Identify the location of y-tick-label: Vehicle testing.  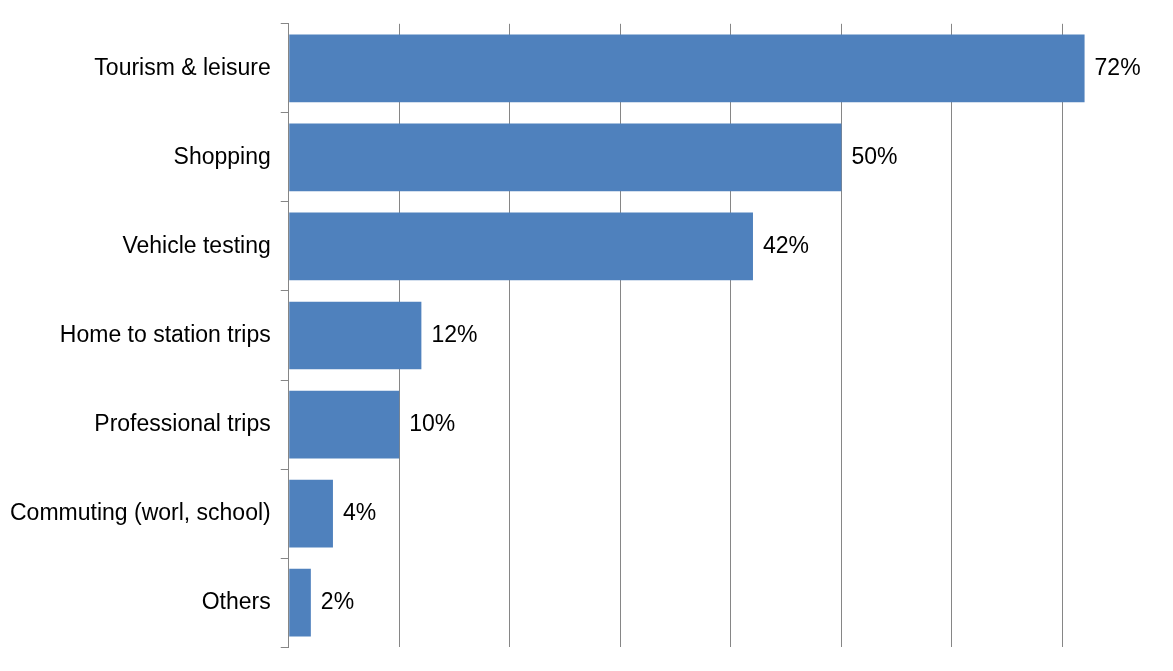
(196, 244).